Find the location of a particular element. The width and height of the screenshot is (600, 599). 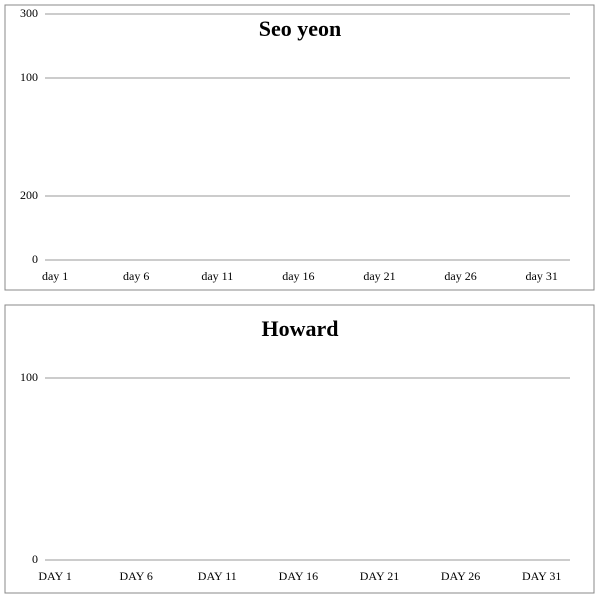

chart-title: Seo yeon is located at coordinates (300, 28).